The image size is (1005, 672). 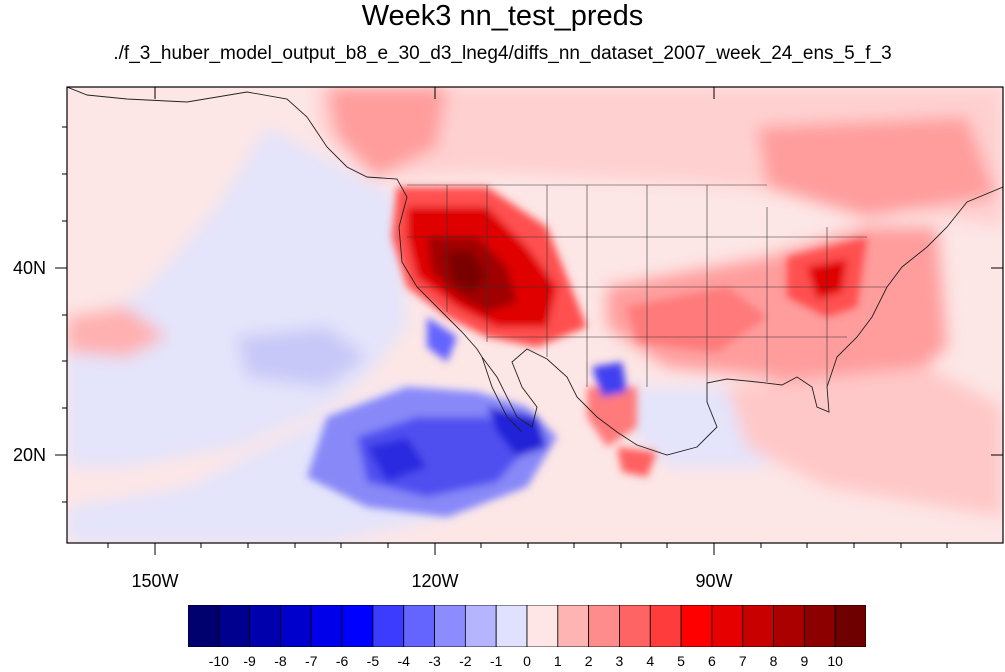 What do you see at coordinates (650, 661) in the screenshot?
I see `colorbar-tick-label: 4` at bounding box center [650, 661].